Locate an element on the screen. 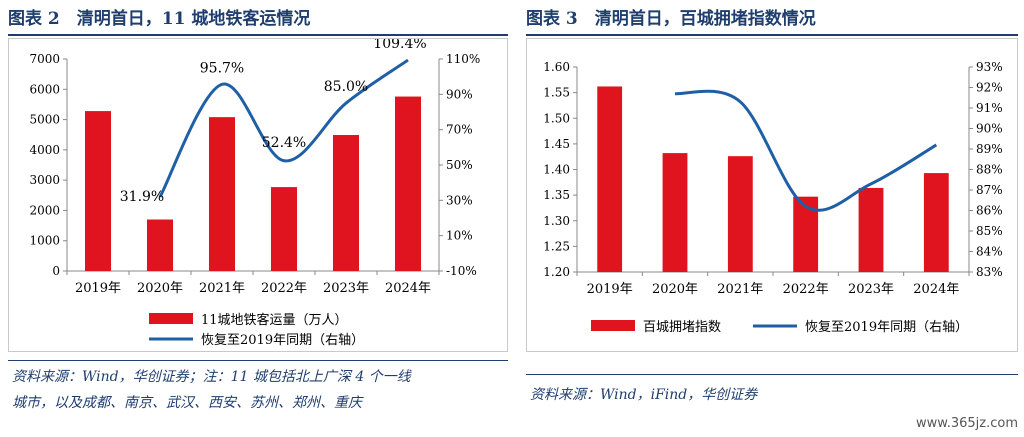 This screenshot has height=437, width=1024. left-source-line1: 资料来源：Wind，华创证券；注：11 城包括北上广深 4 个一线 is located at coordinates (211, 377).